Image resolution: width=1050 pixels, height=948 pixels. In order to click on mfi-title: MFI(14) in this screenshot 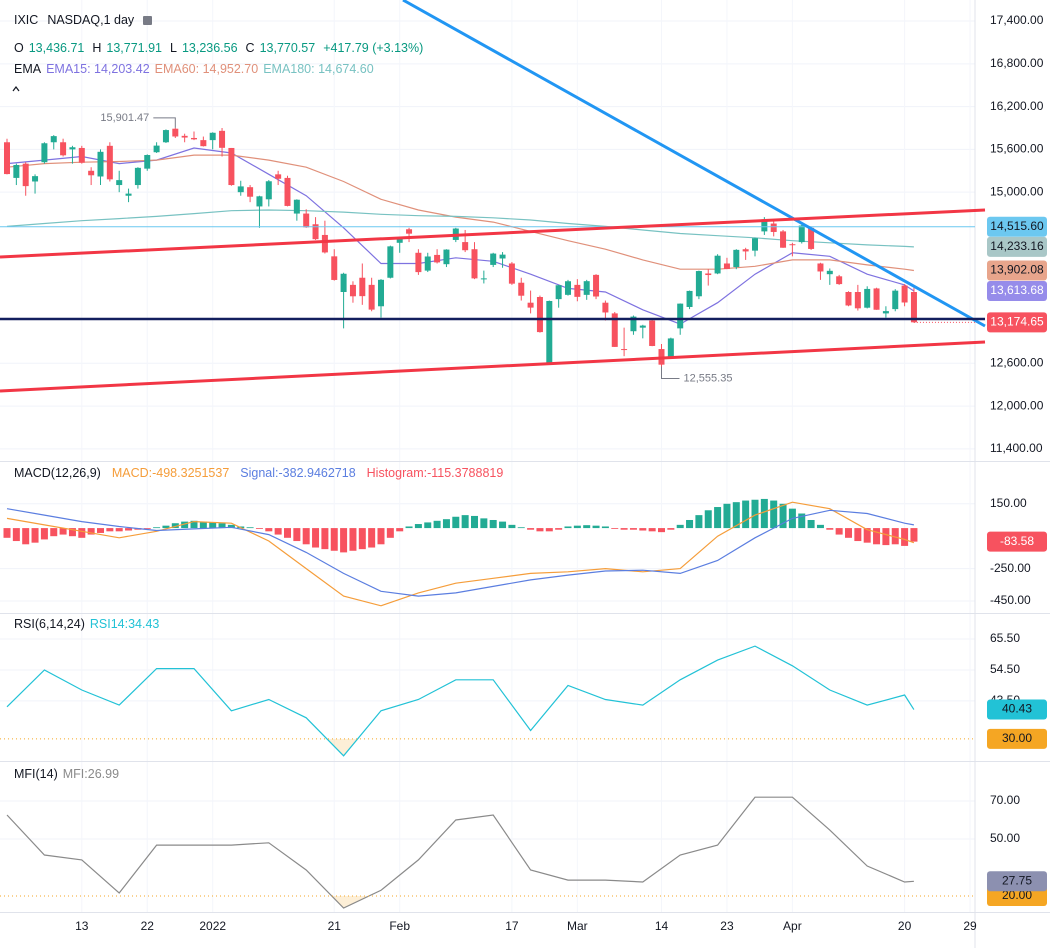, I will do `click(36, 774)`.